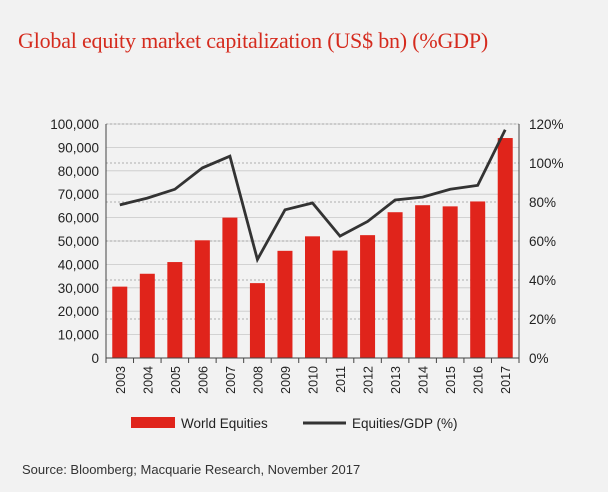 This screenshot has height=492, width=608. Describe the element at coordinates (424, 380) in the screenshot. I see `x-tick-label: 2014` at that location.